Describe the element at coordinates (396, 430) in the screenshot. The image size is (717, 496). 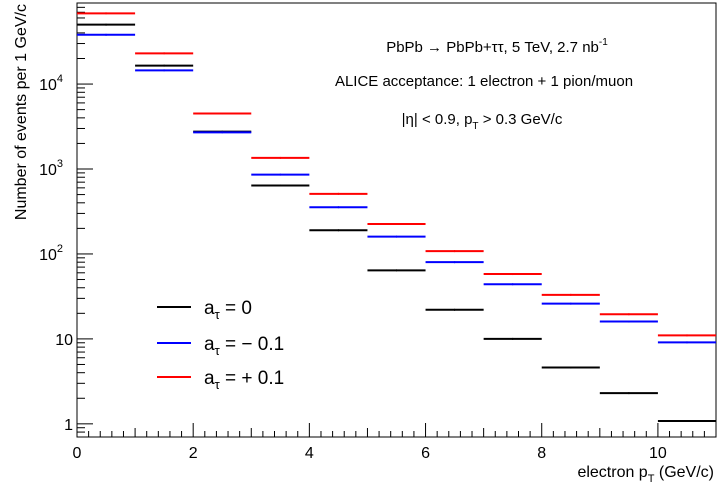
I see `x-axis-ticks` at that location.